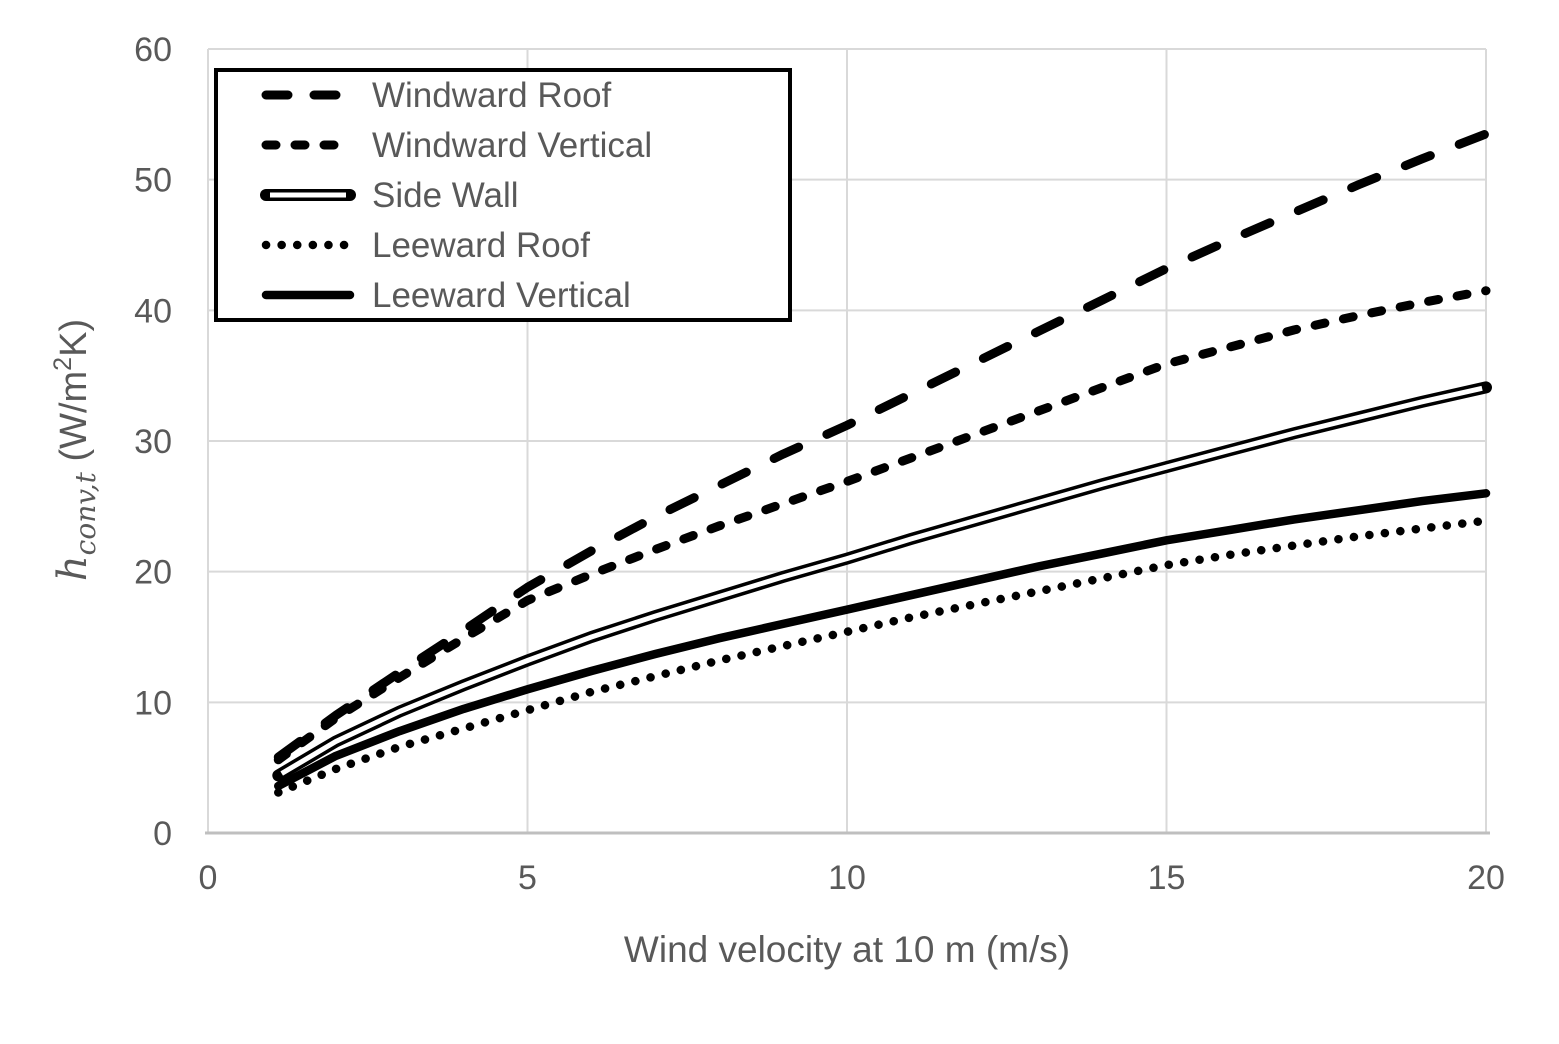  I want to click on x-tick-labels: 0 5 10 15 20, so click(852, 878).